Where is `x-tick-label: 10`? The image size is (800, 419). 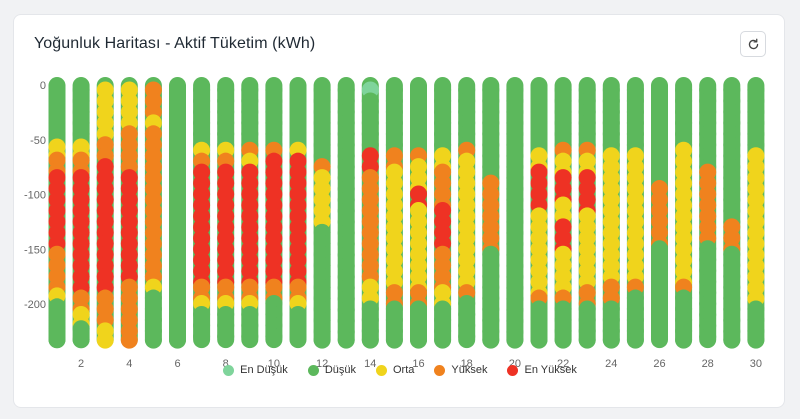
x-tick-label: 10 is located at coordinates (274, 364).